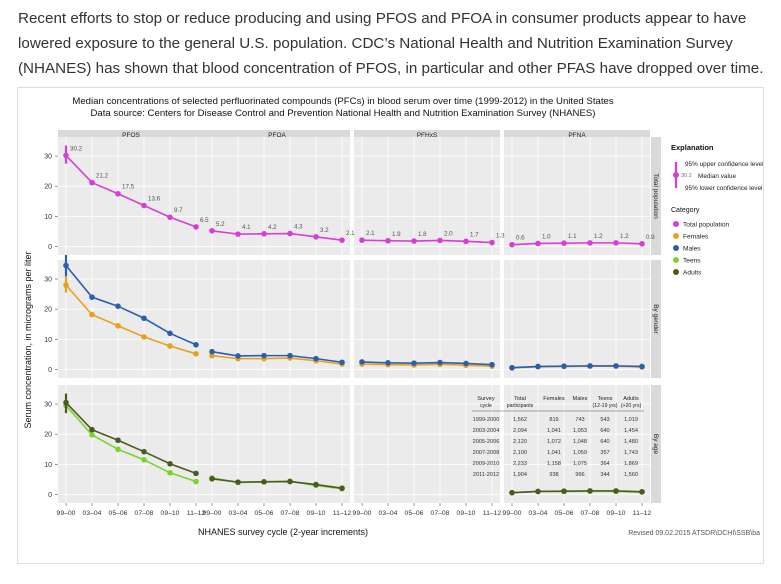  I want to click on table-cell: 2,233, so click(520, 464).